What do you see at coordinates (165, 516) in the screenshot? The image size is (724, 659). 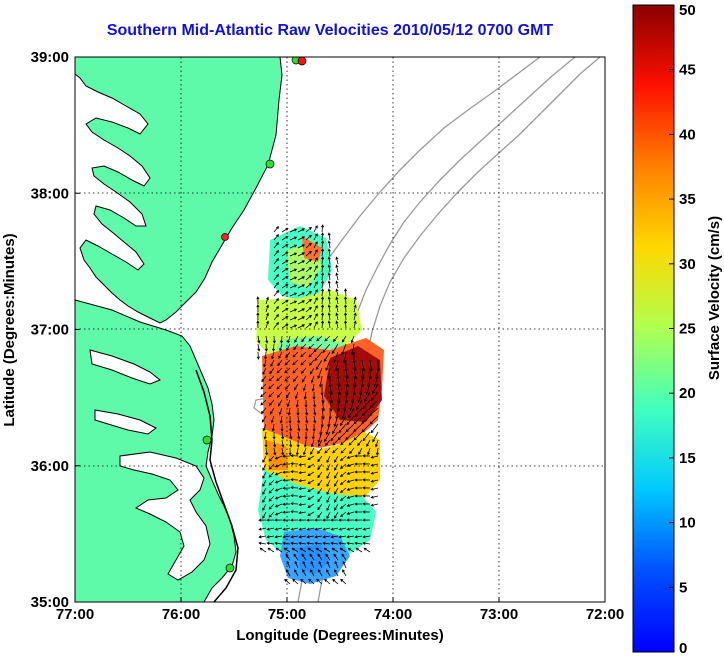 I see `sound-water` at bounding box center [165, 516].